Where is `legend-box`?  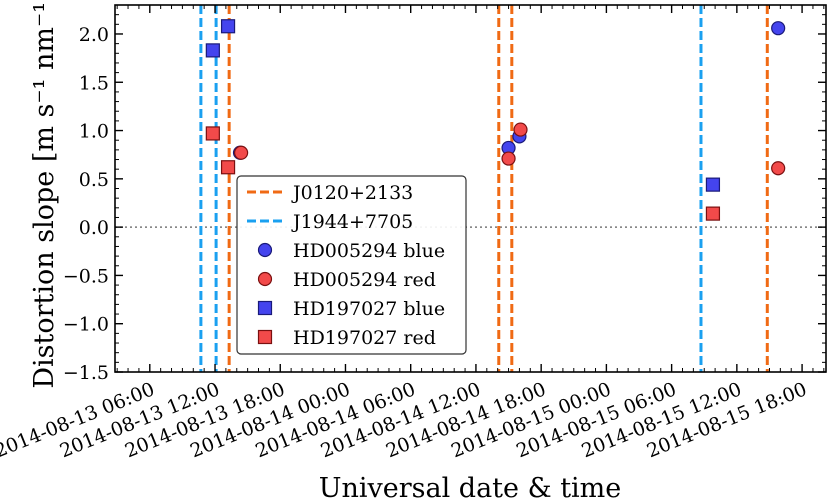 legend-box is located at coordinates (351, 265).